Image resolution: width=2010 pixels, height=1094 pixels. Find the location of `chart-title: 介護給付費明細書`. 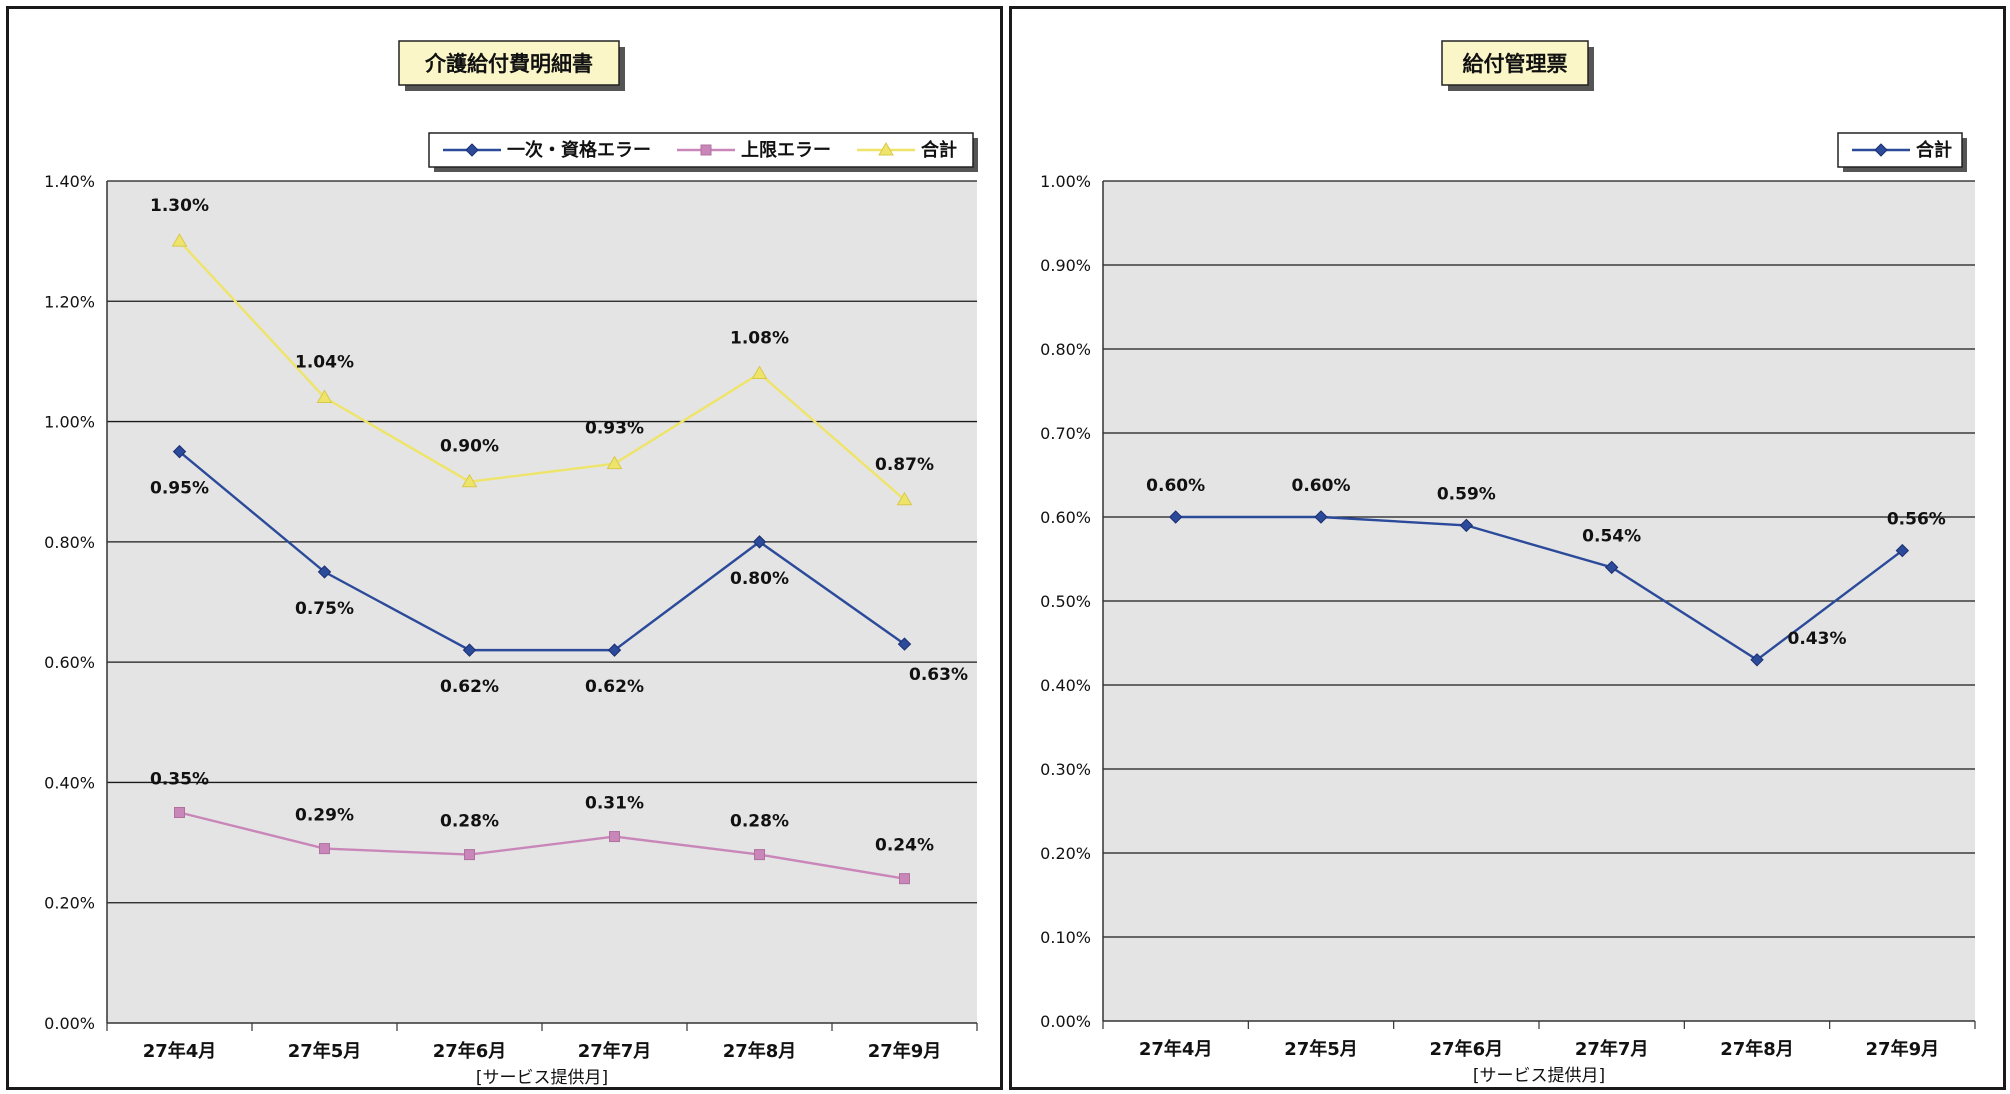

chart-title: 介護給付費明細書 is located at coordinates (508, 64).